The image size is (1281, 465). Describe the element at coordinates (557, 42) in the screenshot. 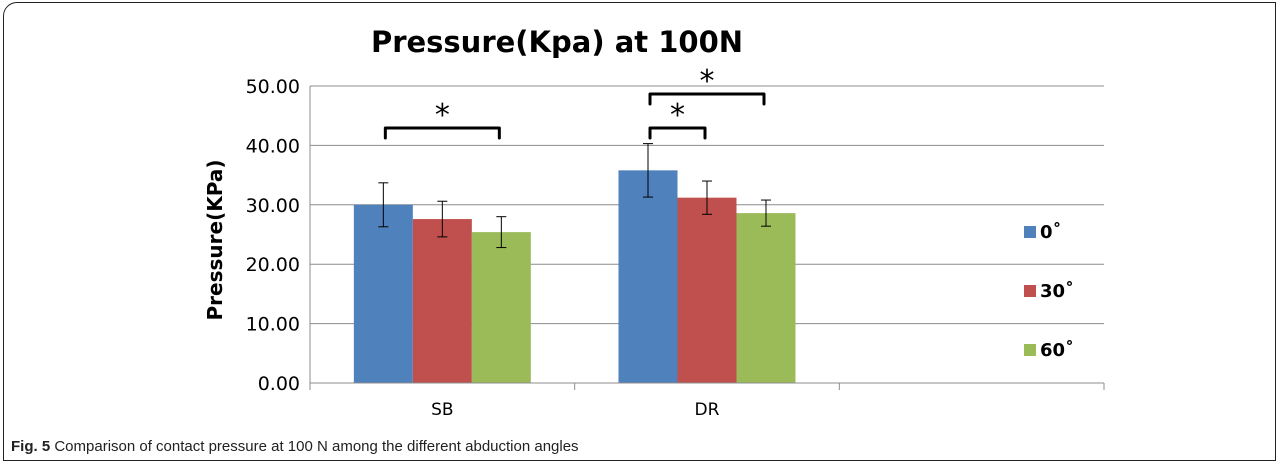

I see `chart-title: Pressure(Kpa) at 100N` at that location.